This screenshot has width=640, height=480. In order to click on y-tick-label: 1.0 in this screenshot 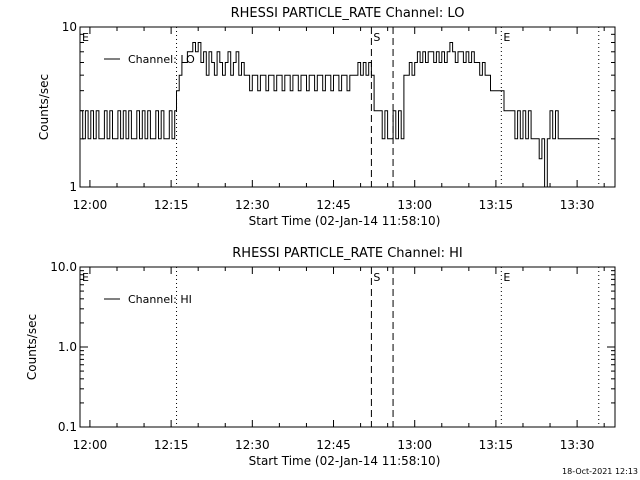, I will do `click(67, 347)`.